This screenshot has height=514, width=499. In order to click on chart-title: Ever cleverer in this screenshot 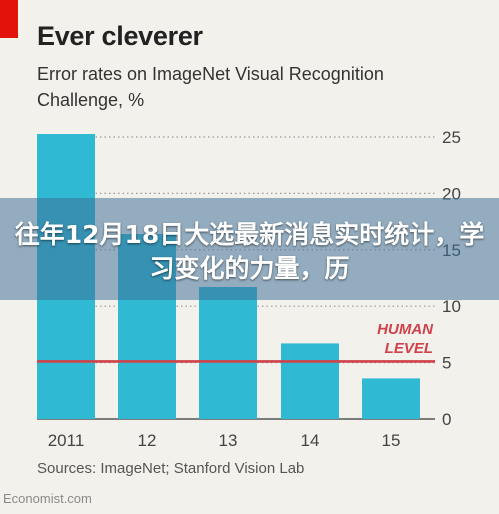, I will do `click(120, 36)`.